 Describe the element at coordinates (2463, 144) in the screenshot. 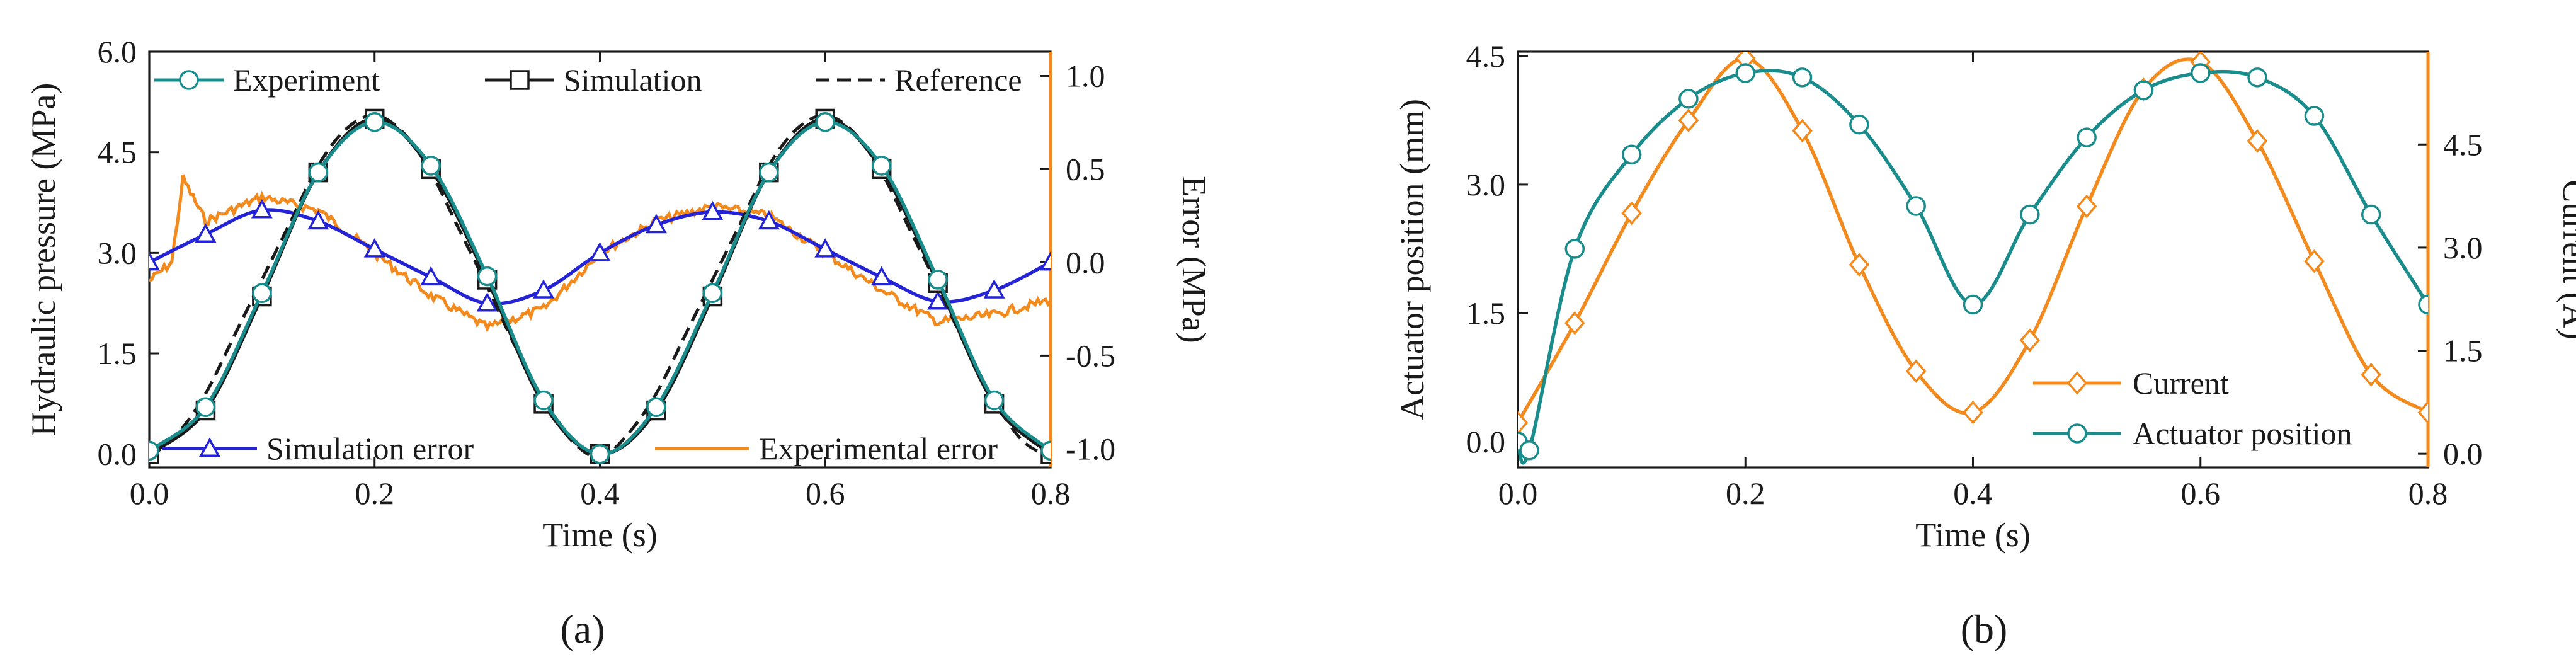

I see `y-right-tick-label: 4.5` at that location.